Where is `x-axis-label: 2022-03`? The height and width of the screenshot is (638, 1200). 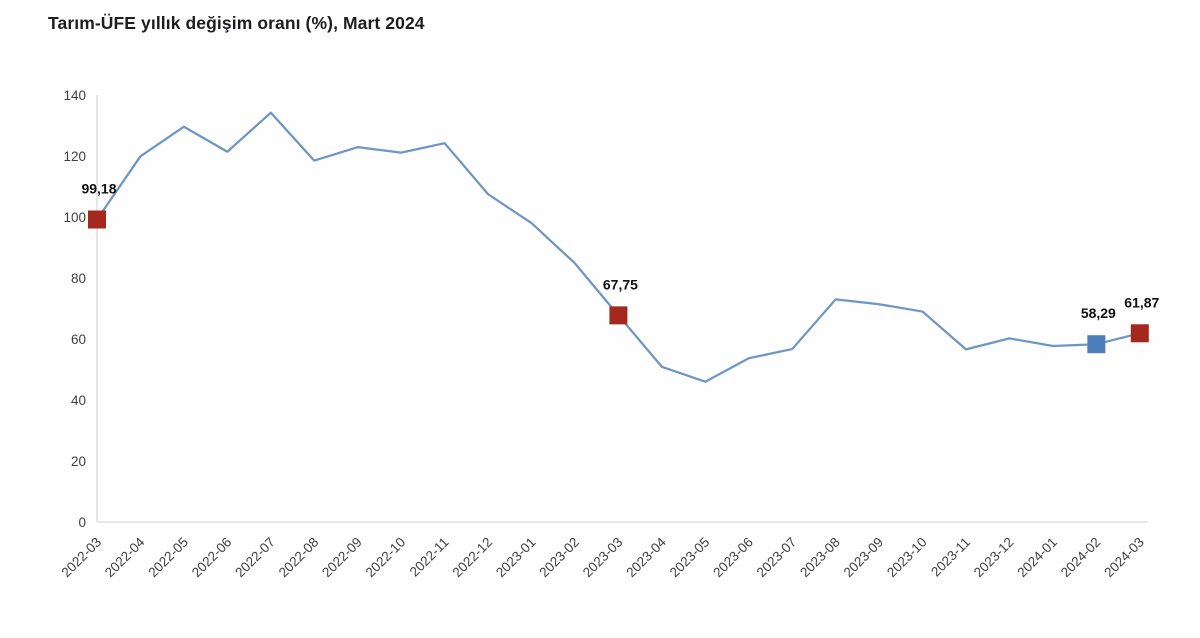 x-axis-label: 2022-03 is located at coordinates (81, 558).